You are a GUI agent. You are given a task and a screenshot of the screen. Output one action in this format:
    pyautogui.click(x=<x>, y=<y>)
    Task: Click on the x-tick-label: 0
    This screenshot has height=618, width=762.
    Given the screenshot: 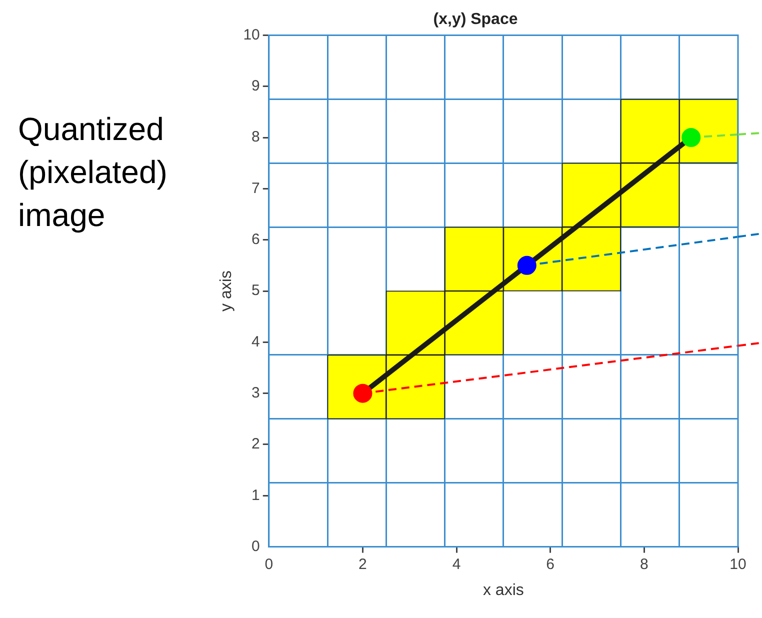 What is the action you would take?
    pyautogui.click(x=269, y=564)
    